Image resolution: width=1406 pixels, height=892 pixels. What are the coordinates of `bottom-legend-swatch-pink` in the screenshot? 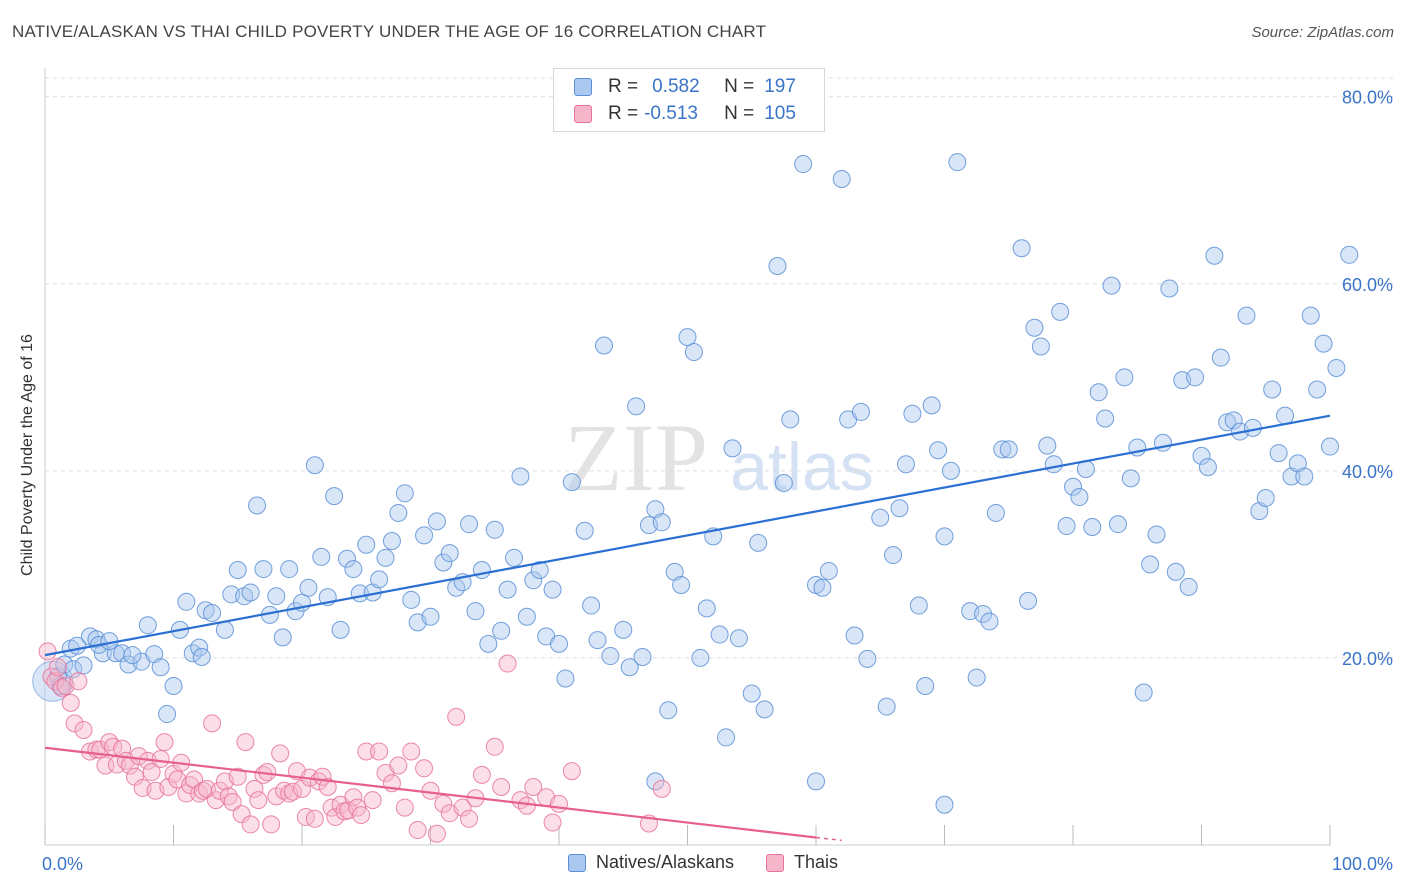 It's located at (775, 862).